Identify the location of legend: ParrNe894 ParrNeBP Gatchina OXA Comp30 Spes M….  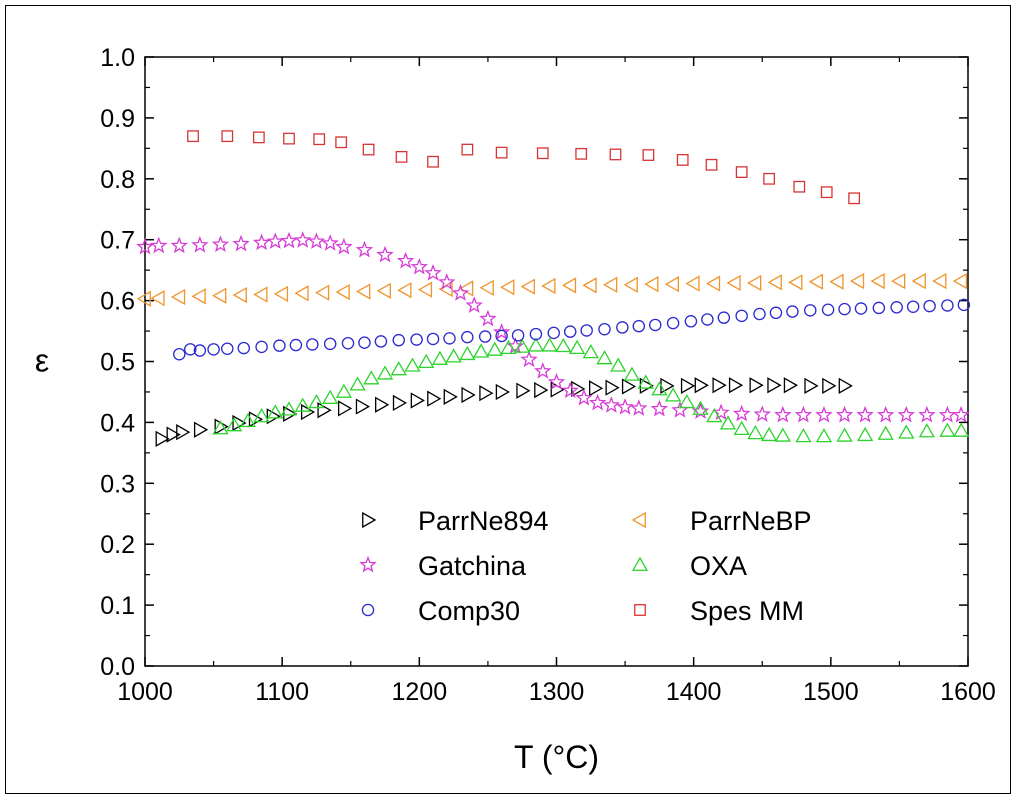
(586, 566).